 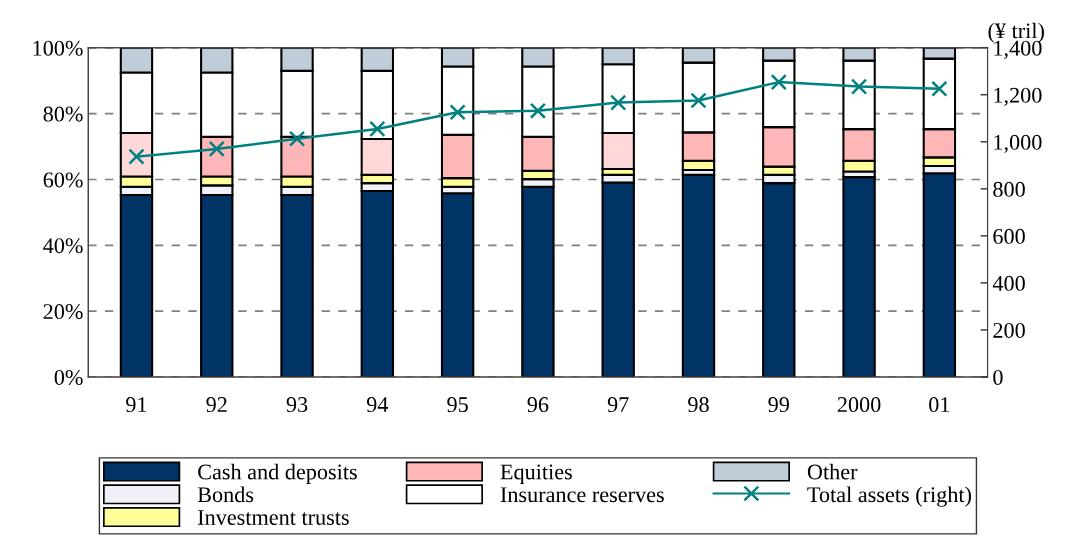 I want to click on x-tick-label: 95, so click(x=457, y=405).